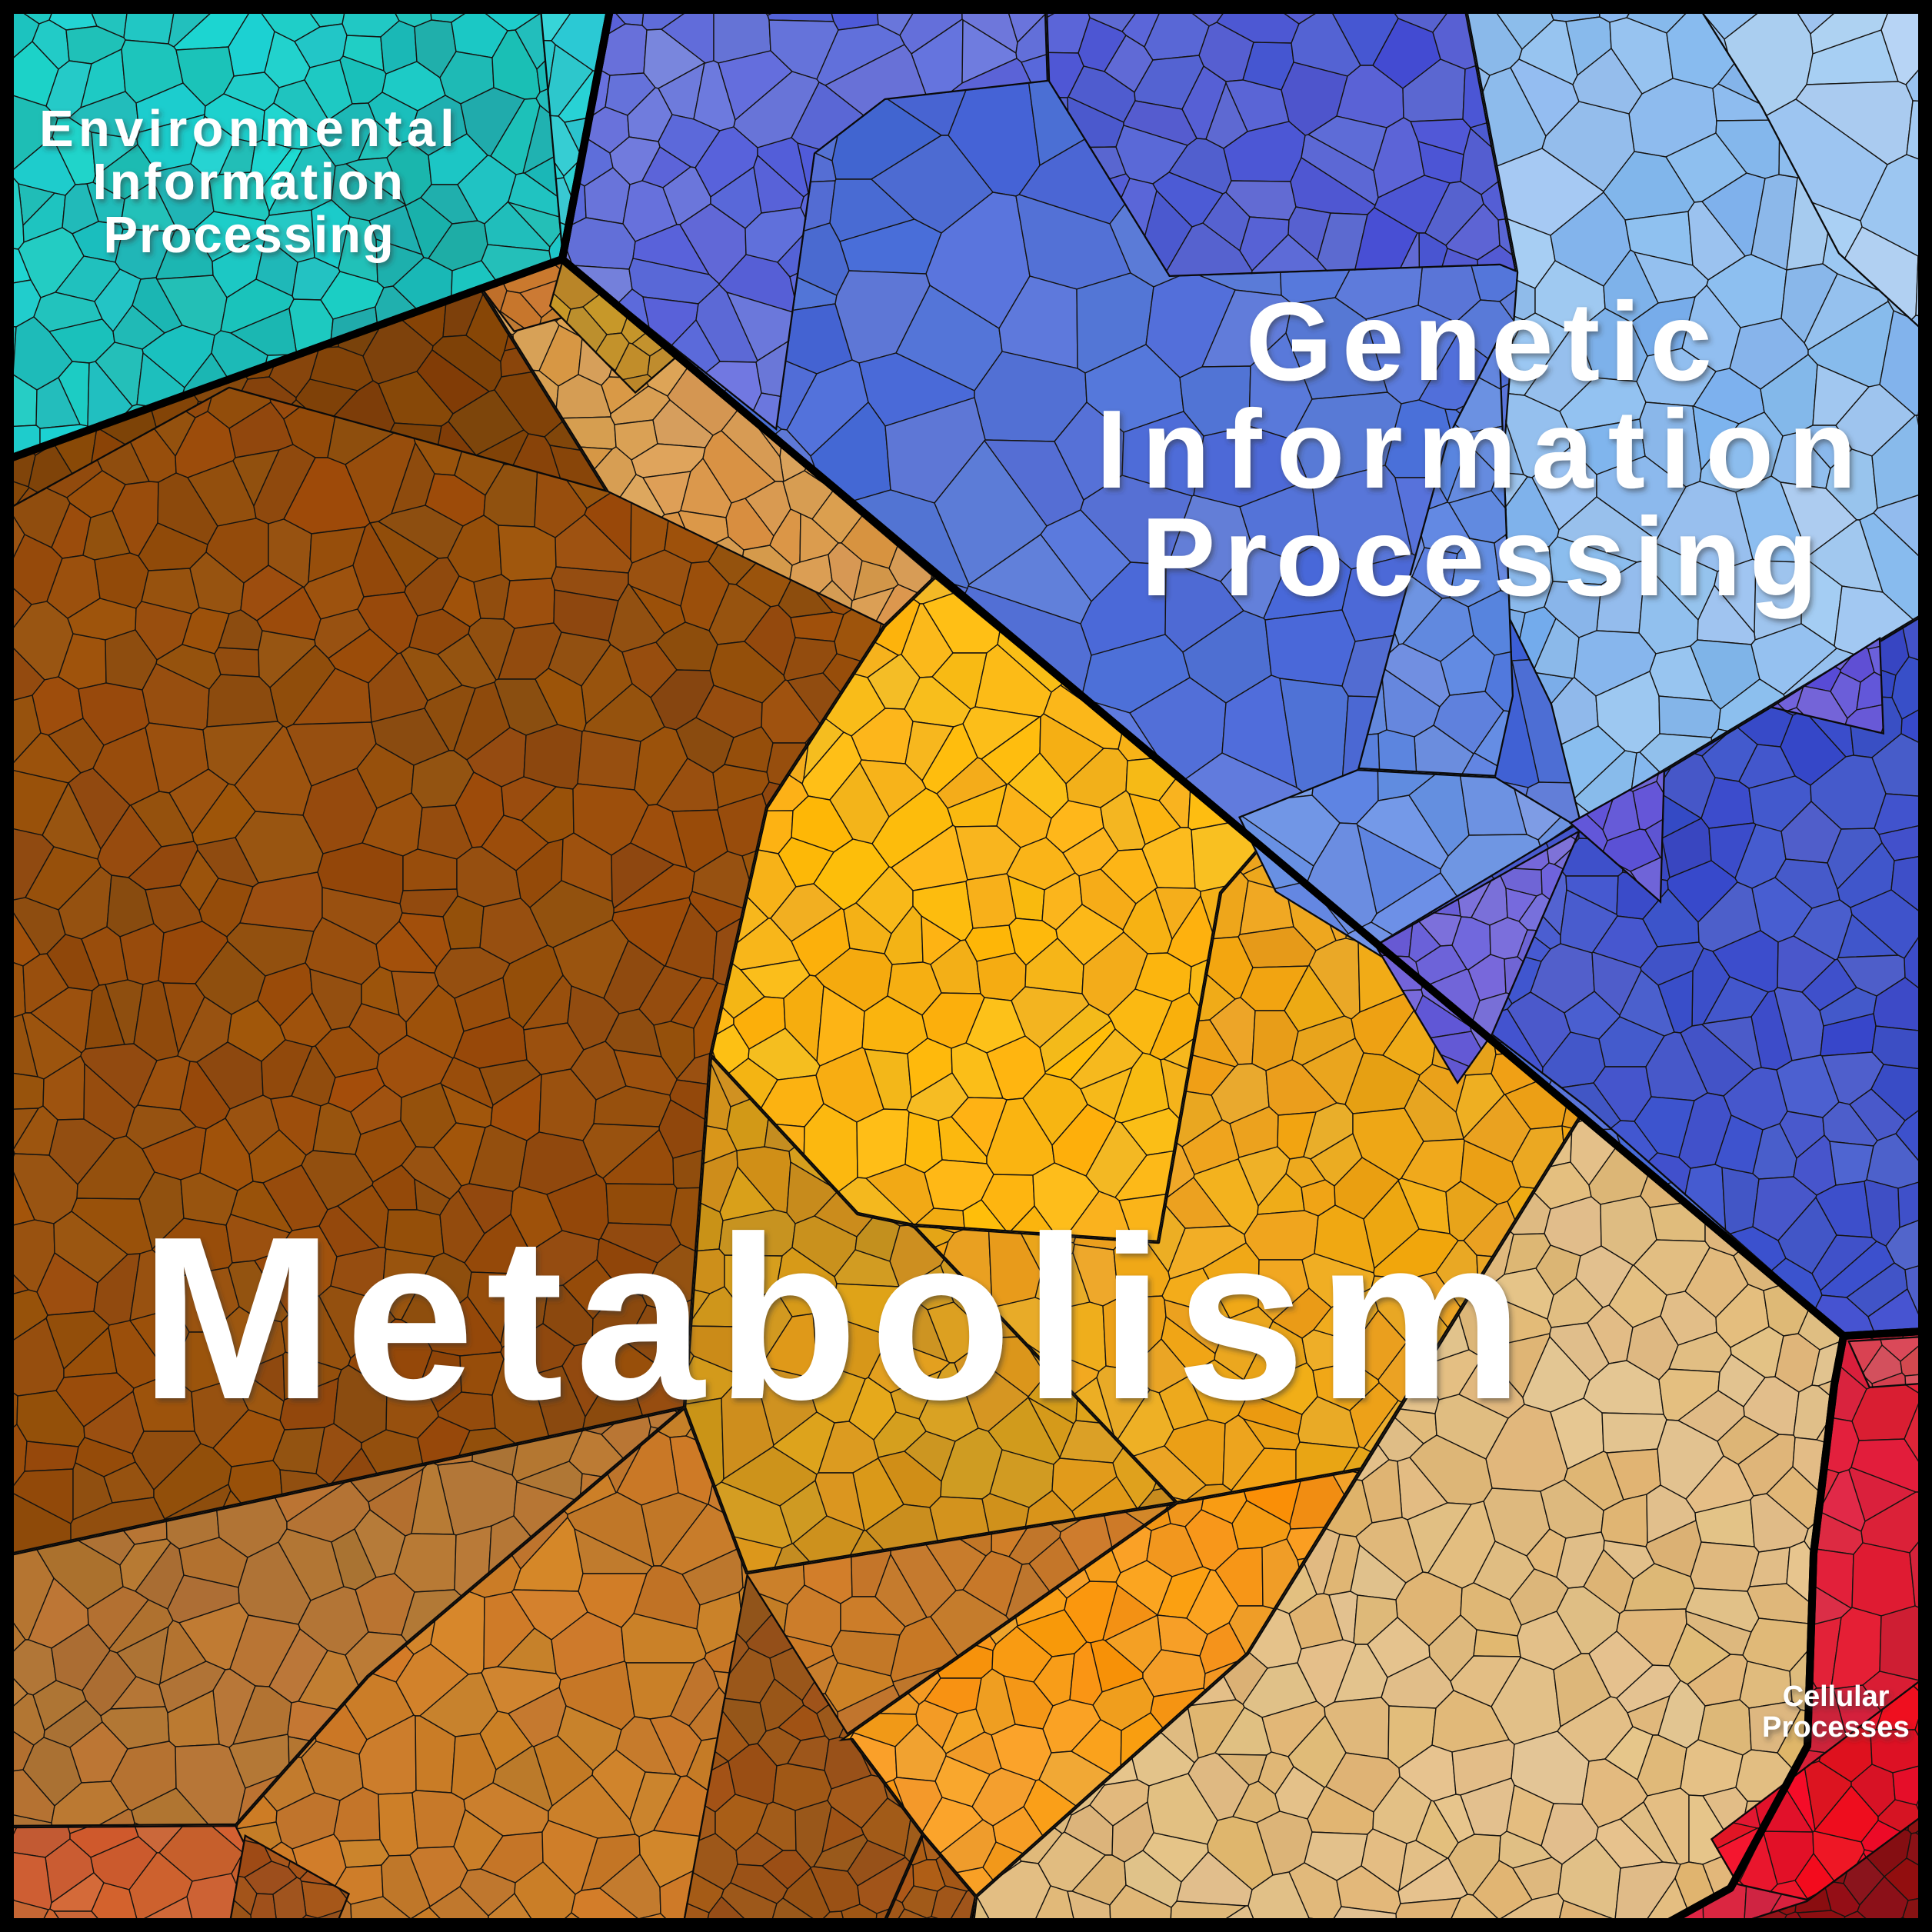 The height and width of the screenshot is (1932, 1932). I want to click on svg-text: Environmental, so click(249, 129).